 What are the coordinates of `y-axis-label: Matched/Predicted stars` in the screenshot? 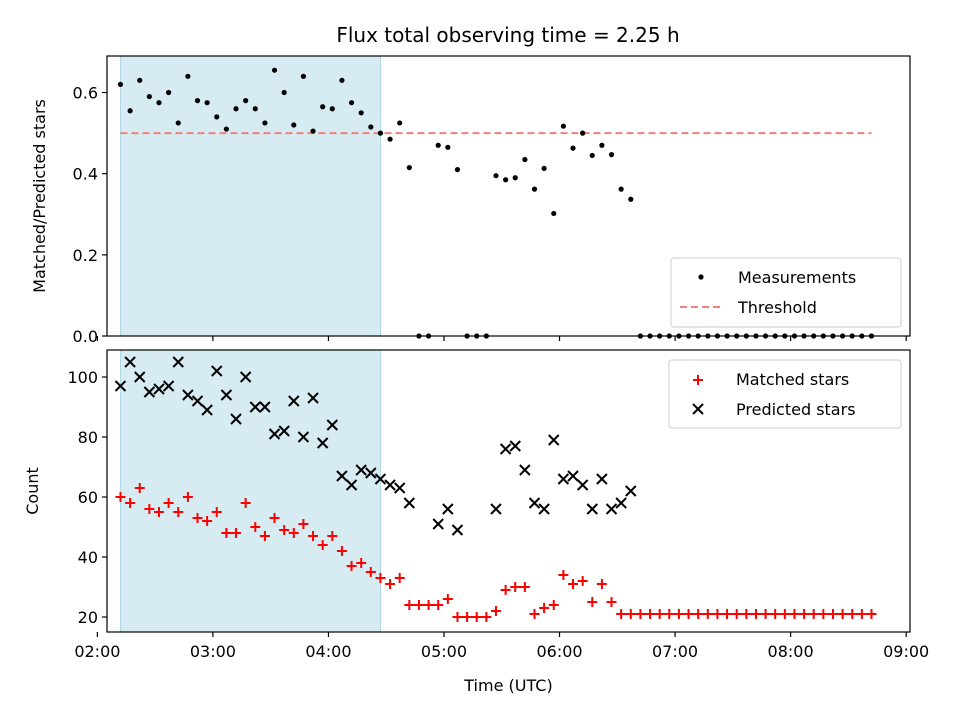 It's located at (39, 196).